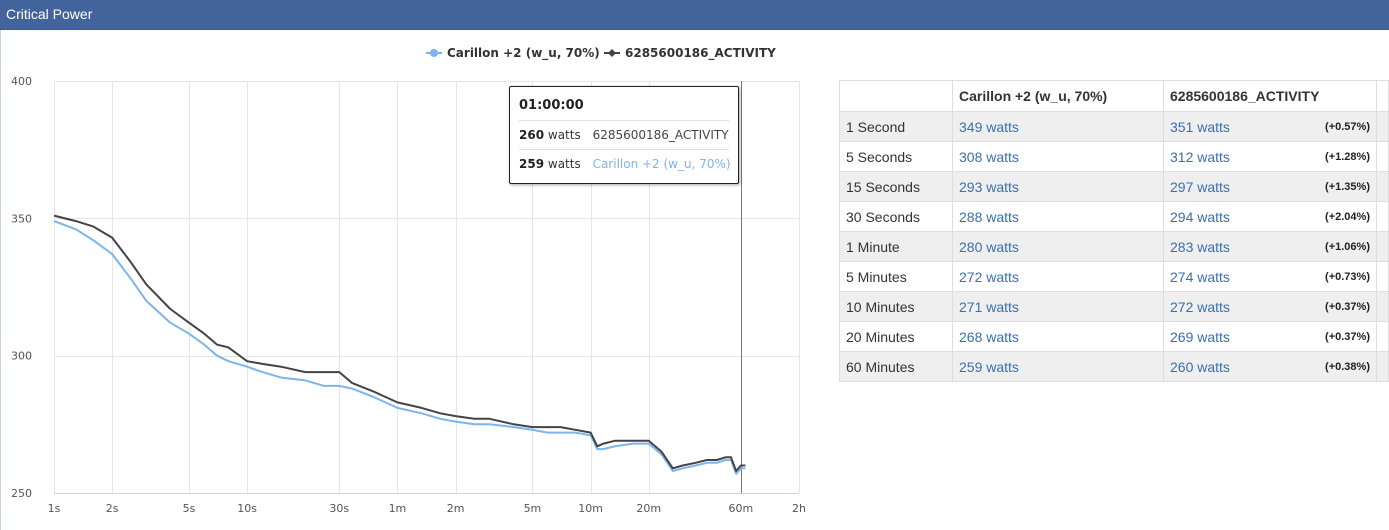 Image resolution: width=1389 pixels, height=530 pixels. What do you see at coordinates (54, 508) in the screenshot?
I see `x-tick-label: 1s` at bounding box center [54, 508].